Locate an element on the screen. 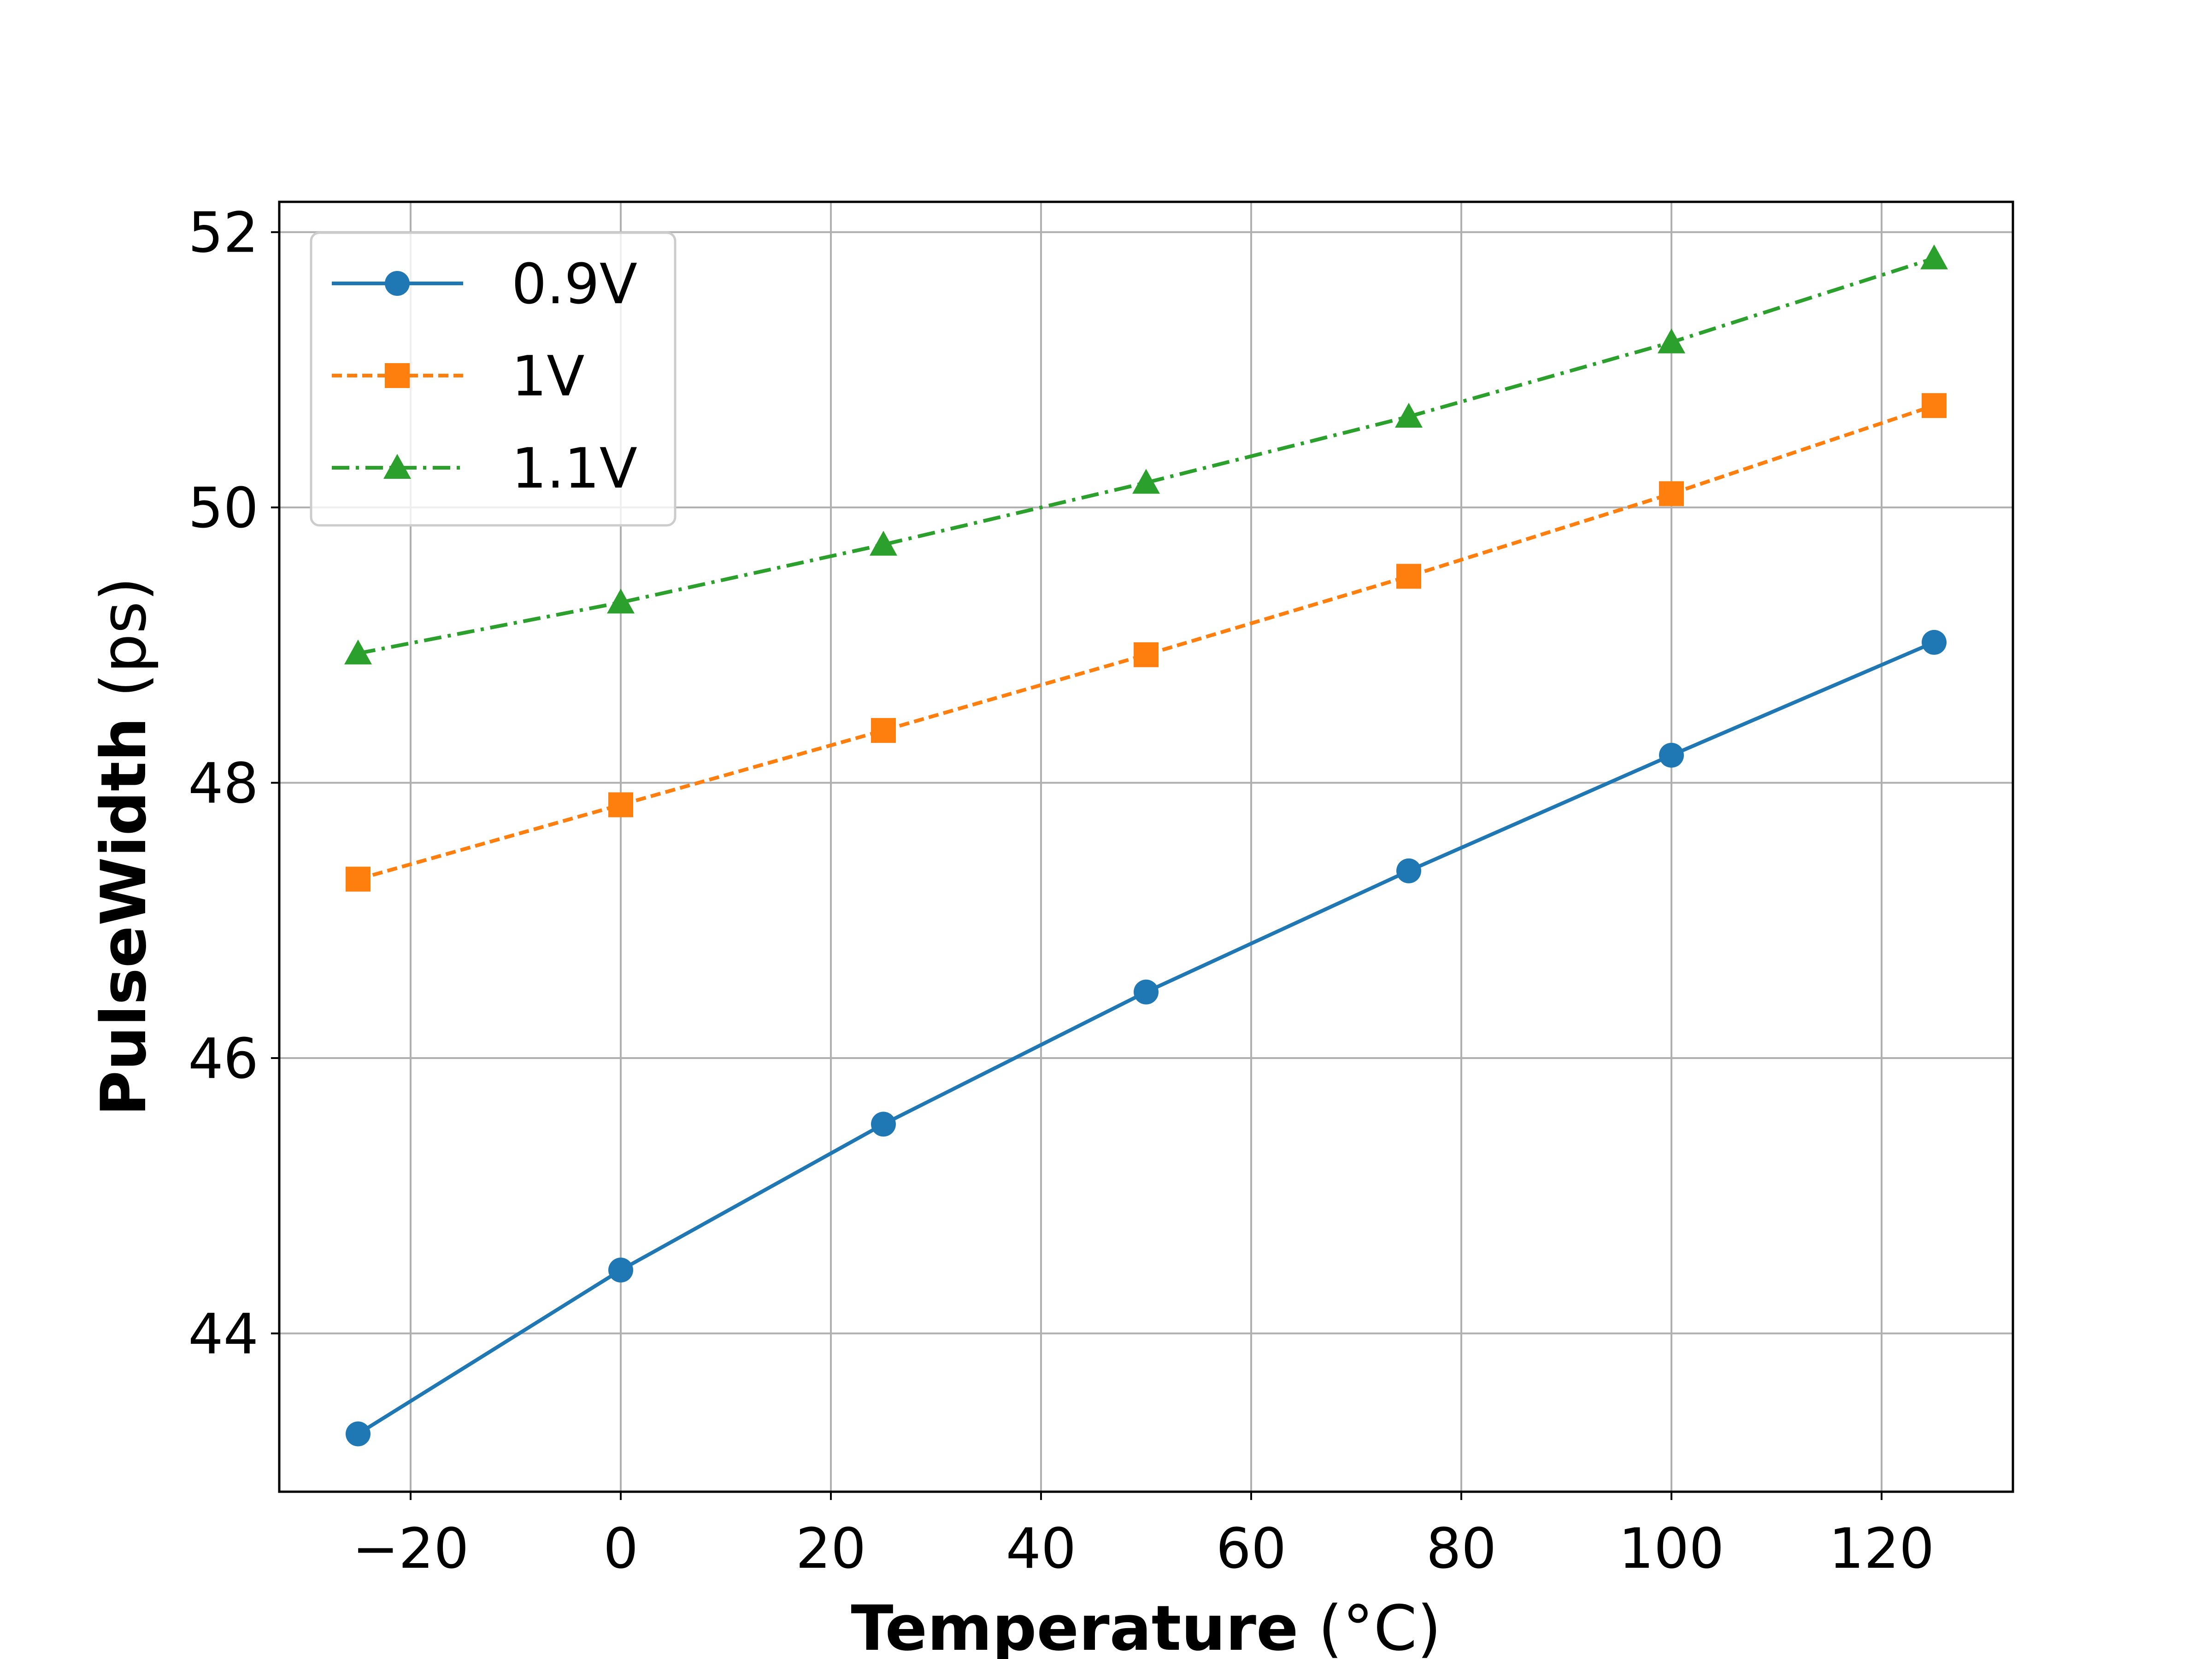  x-tick-label: 20 is located at coordinates (831, 1549).